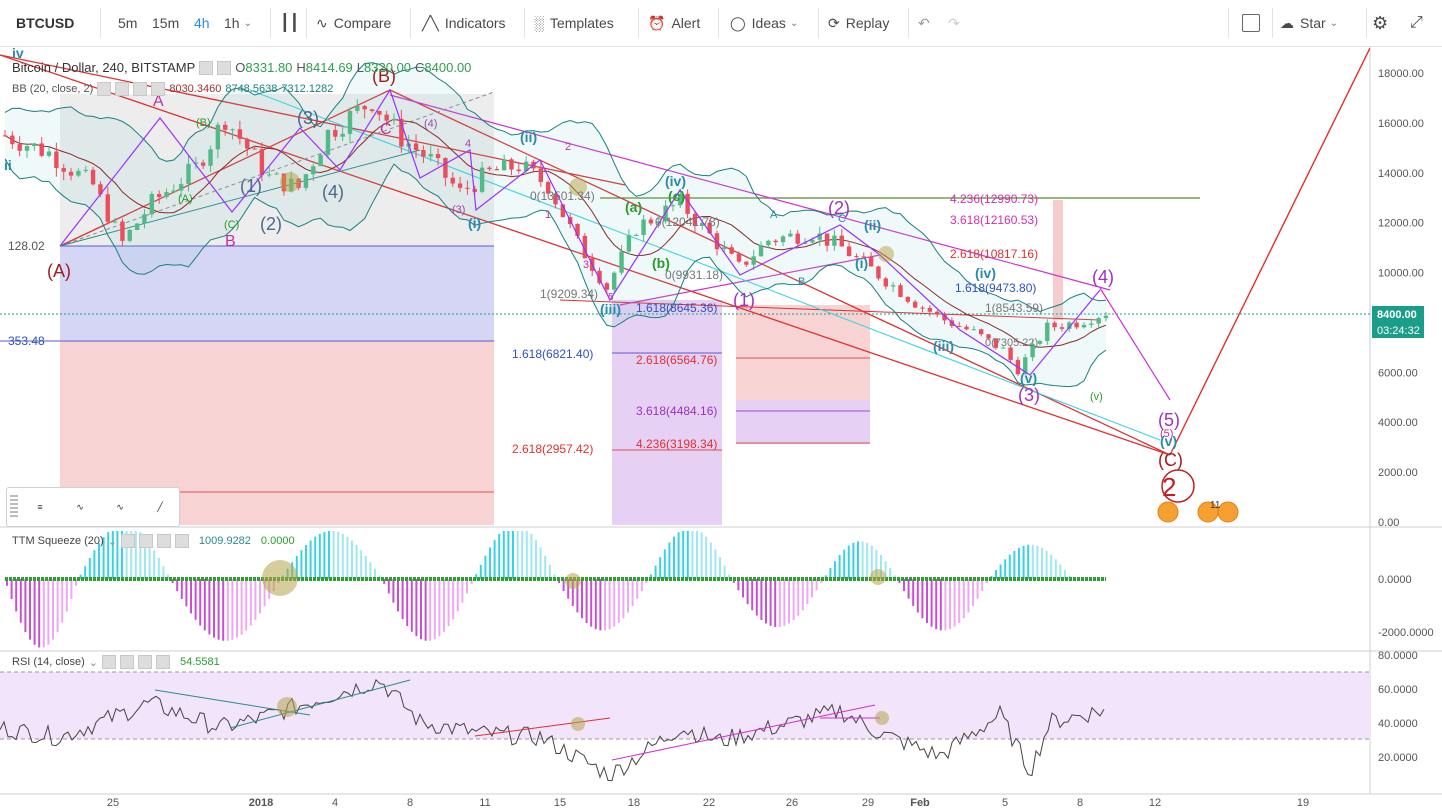 This screenshot has height=810, width=1442. Describe the element at coordinates (764, 23) in the screenshot. I see `ideas-button: ◯ Ideas ⌄` at that location.